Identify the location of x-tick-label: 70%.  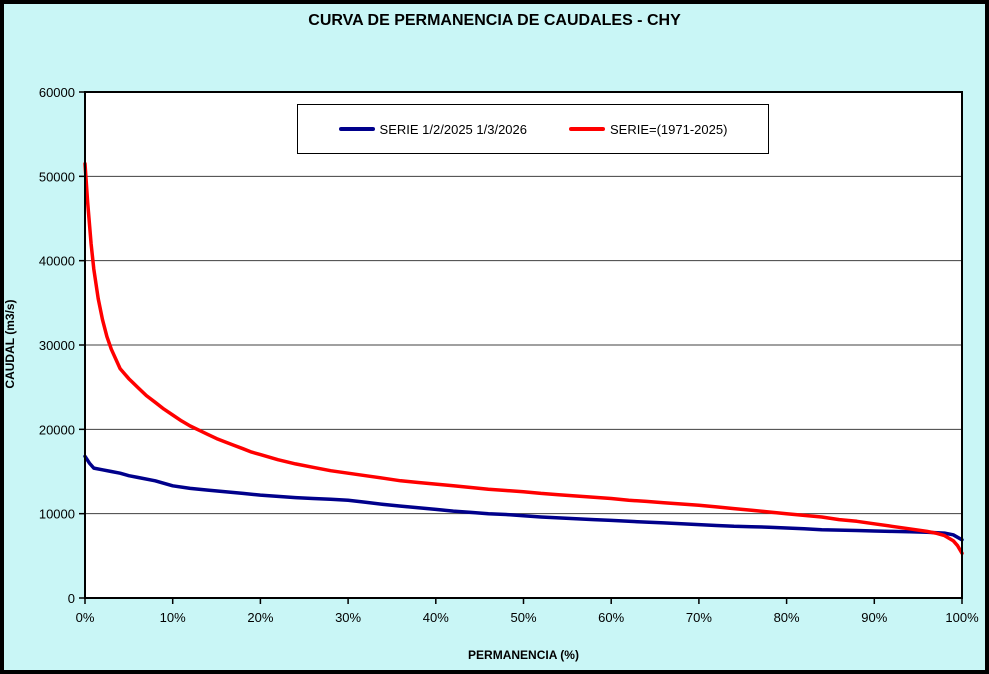
(699, 617).